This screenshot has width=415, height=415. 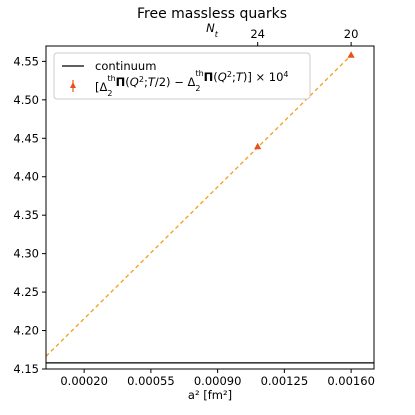 I want to click on y-tick-label: 4.20, so click(x=26, y=331).